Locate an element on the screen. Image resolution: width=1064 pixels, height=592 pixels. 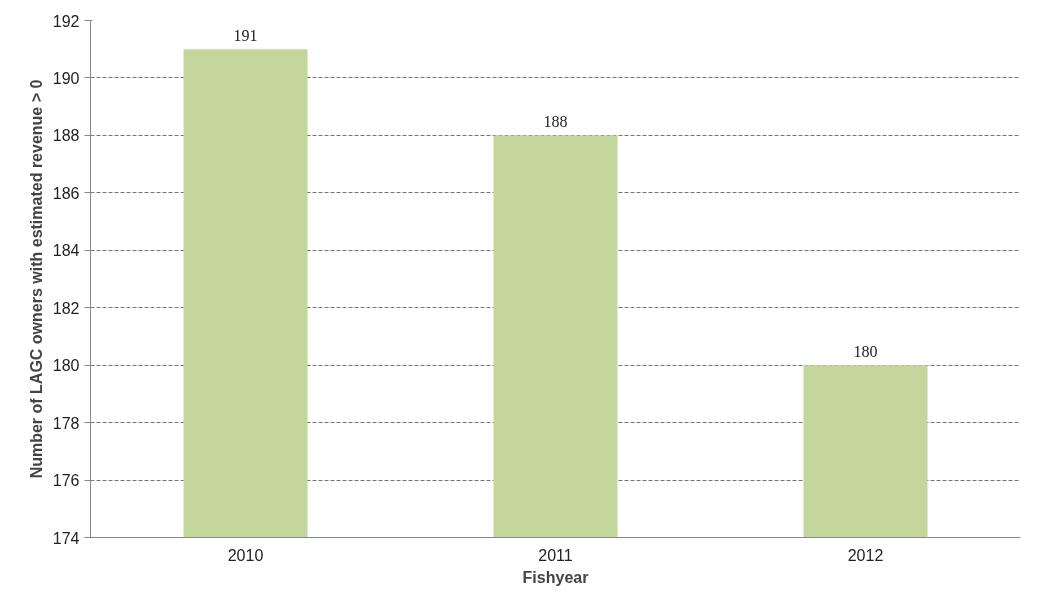
x-tick-label: 2011 is located at coordinates (555, 555).